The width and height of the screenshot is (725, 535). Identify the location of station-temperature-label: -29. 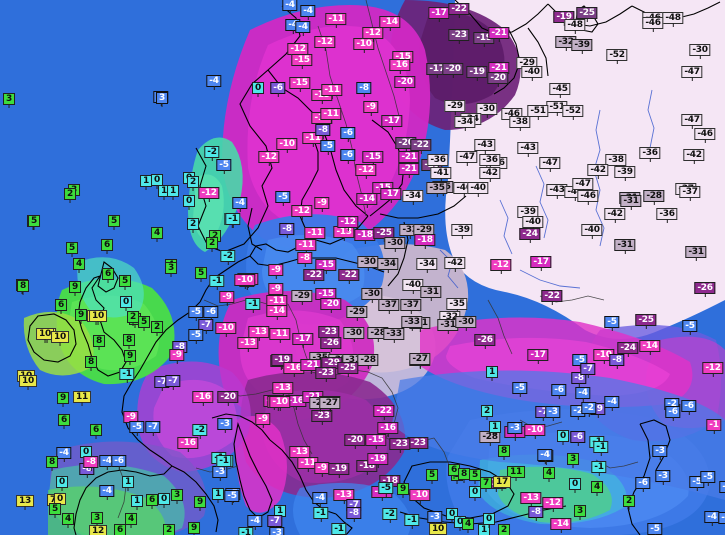
(302, 296).